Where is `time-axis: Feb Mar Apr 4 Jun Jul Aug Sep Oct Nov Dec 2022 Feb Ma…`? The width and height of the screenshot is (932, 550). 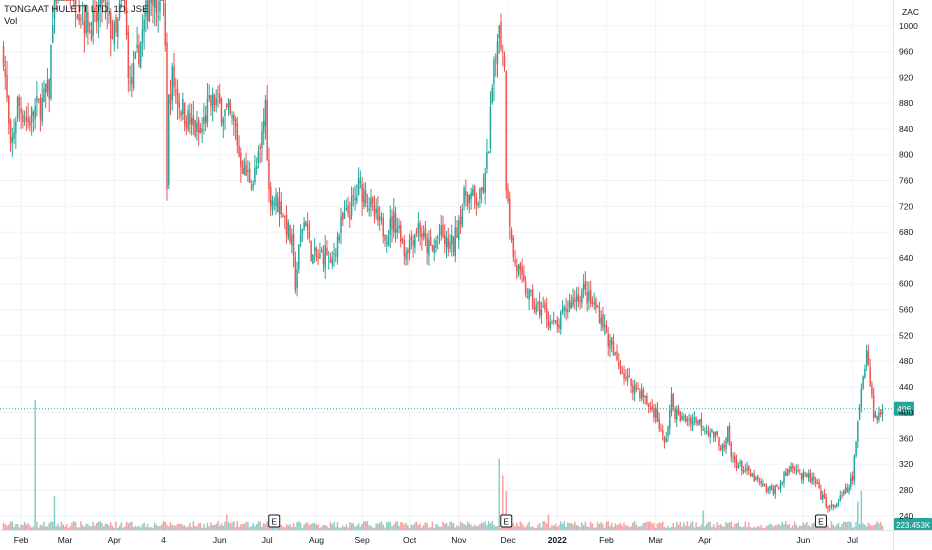 time-axis: Feb Mar Apr 4 Jun Jul Aug Sep Oct Nov Dec 2022 Feb Ma… is located at coordinates (466, 538).